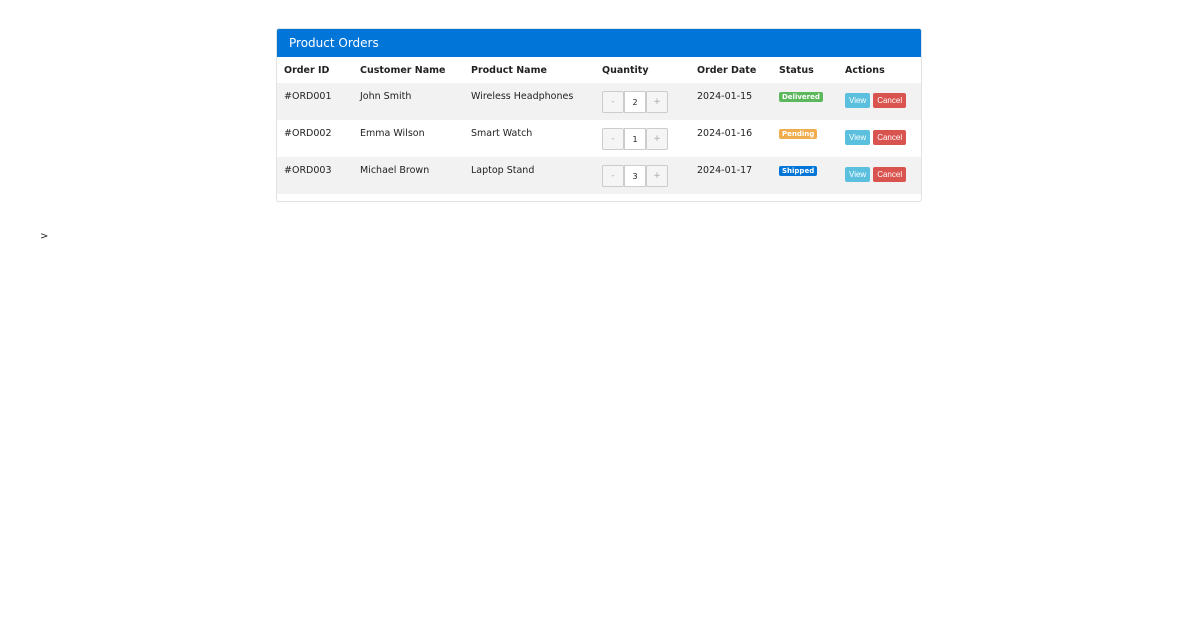 The image size is (1200, 630). What do you see at coordinates (865, 70) in the screenshot?
I see `column-header: Actions` at bounding box center [865, 70].